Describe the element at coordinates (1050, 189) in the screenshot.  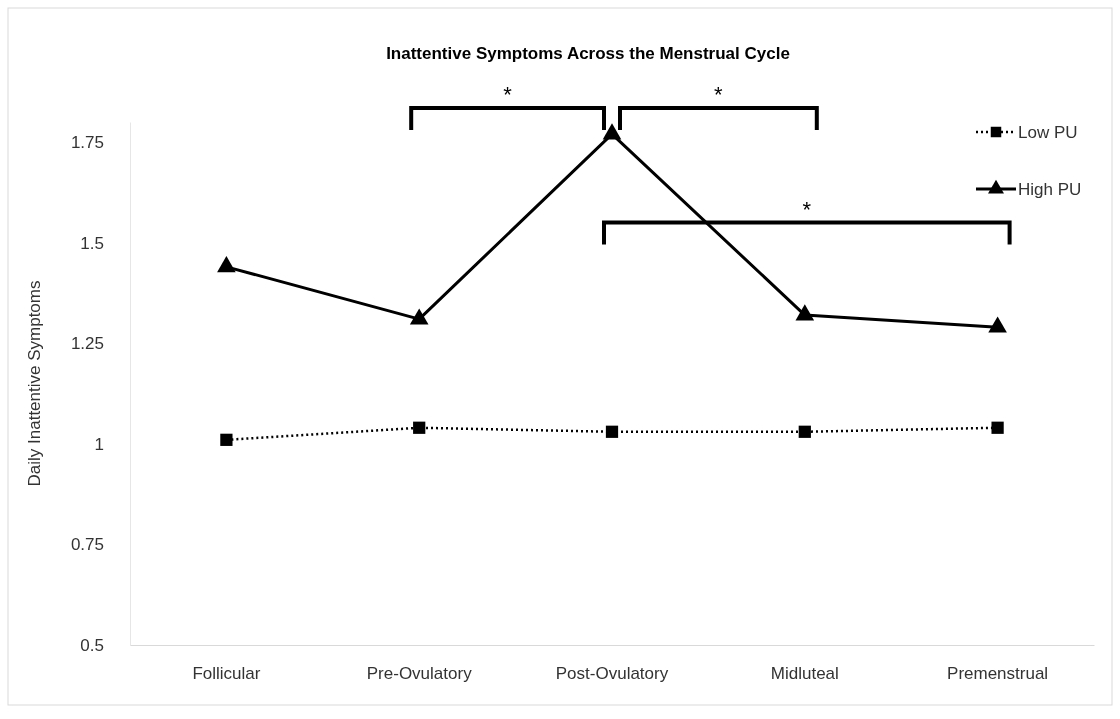
I see `legend-label: High PU` at that location.